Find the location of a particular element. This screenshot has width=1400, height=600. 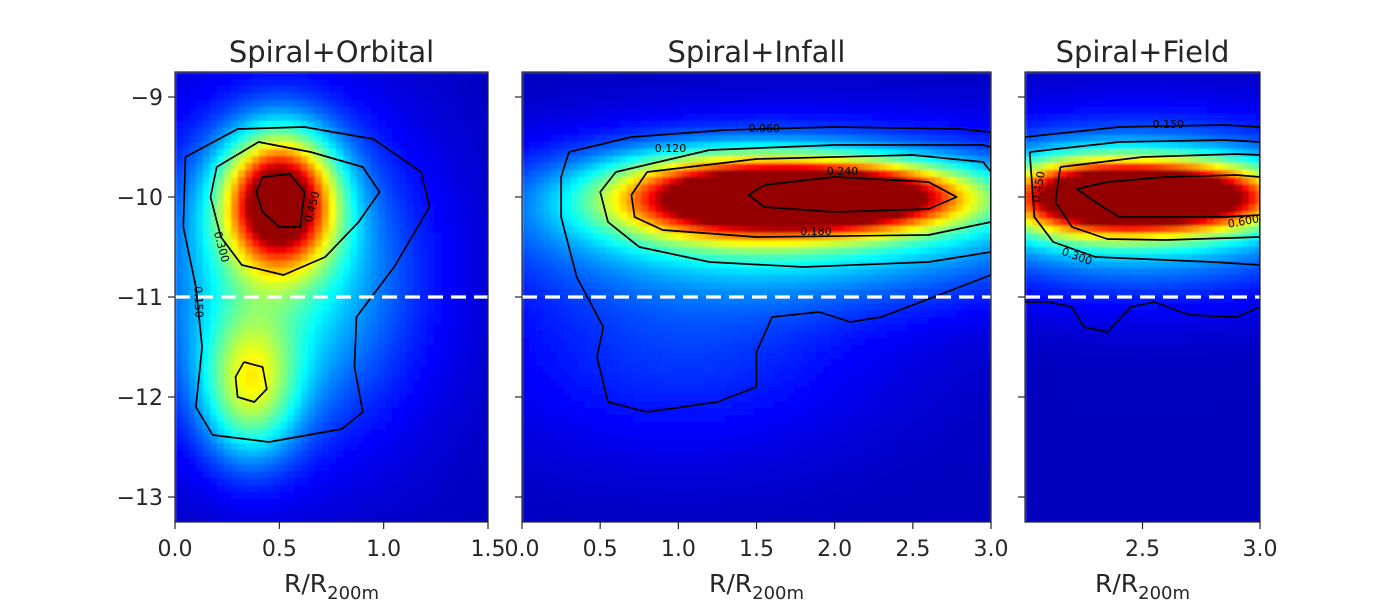

panel-title: Spiral+Field is located at coordinates (1143, 52).